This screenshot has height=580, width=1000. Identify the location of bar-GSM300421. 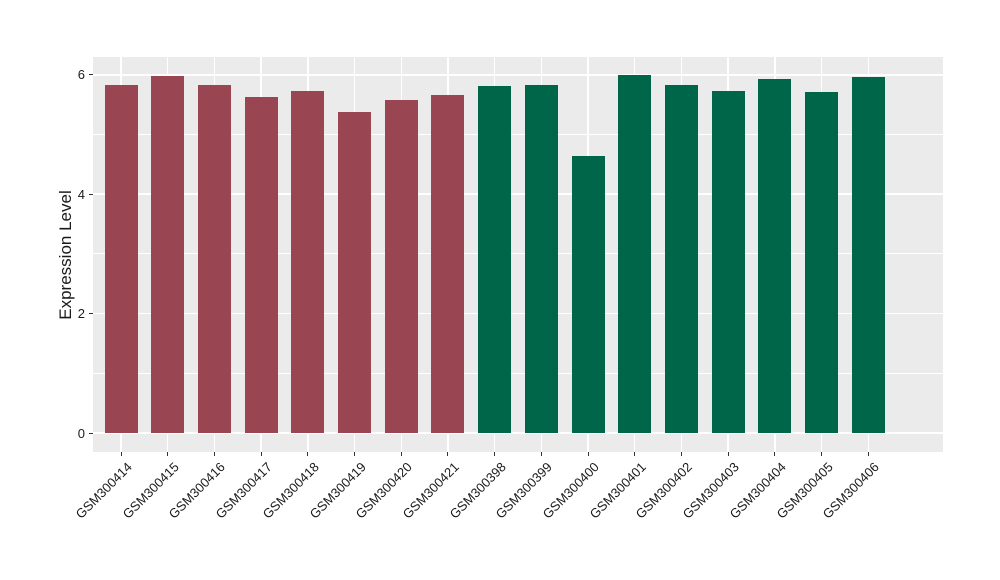
(448, 264).